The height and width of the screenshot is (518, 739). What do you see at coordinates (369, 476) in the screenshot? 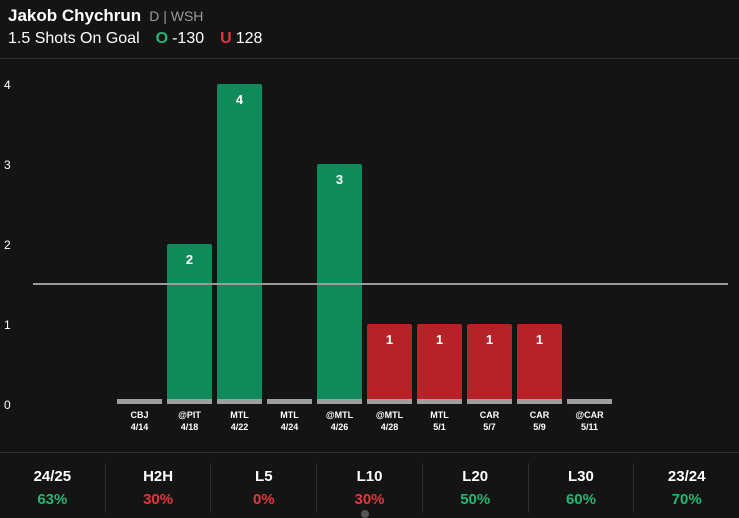
I see `stat-label: L10` at bounding box center [369, 476].